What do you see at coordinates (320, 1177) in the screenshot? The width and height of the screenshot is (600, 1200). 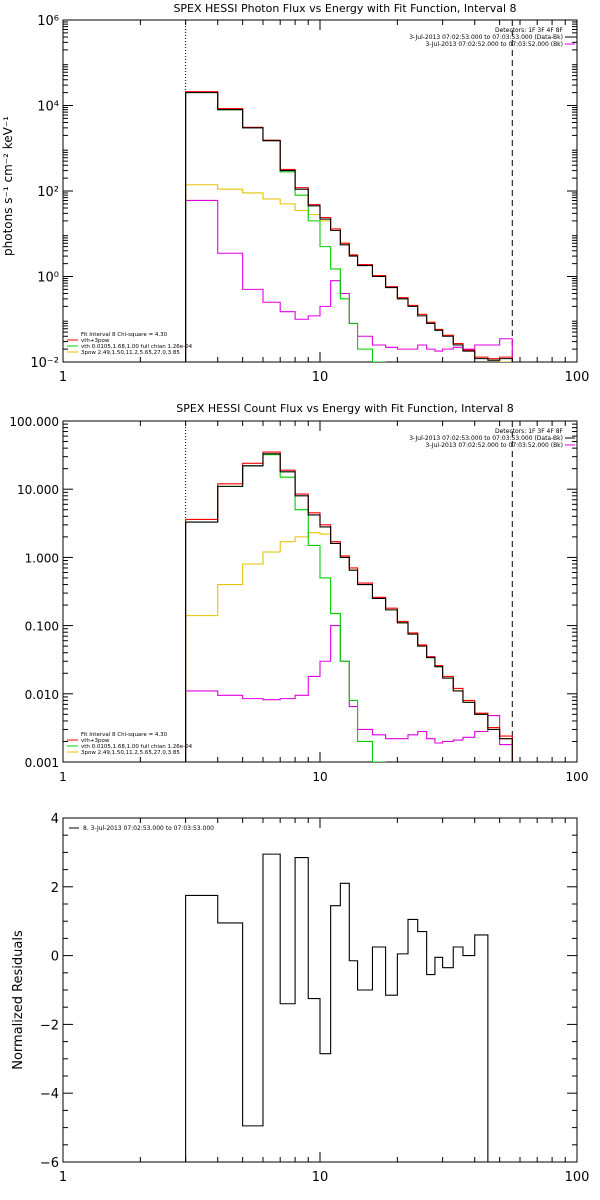 I see `residuals-x-tick-label: 10` at bounding box center [320, 1177].